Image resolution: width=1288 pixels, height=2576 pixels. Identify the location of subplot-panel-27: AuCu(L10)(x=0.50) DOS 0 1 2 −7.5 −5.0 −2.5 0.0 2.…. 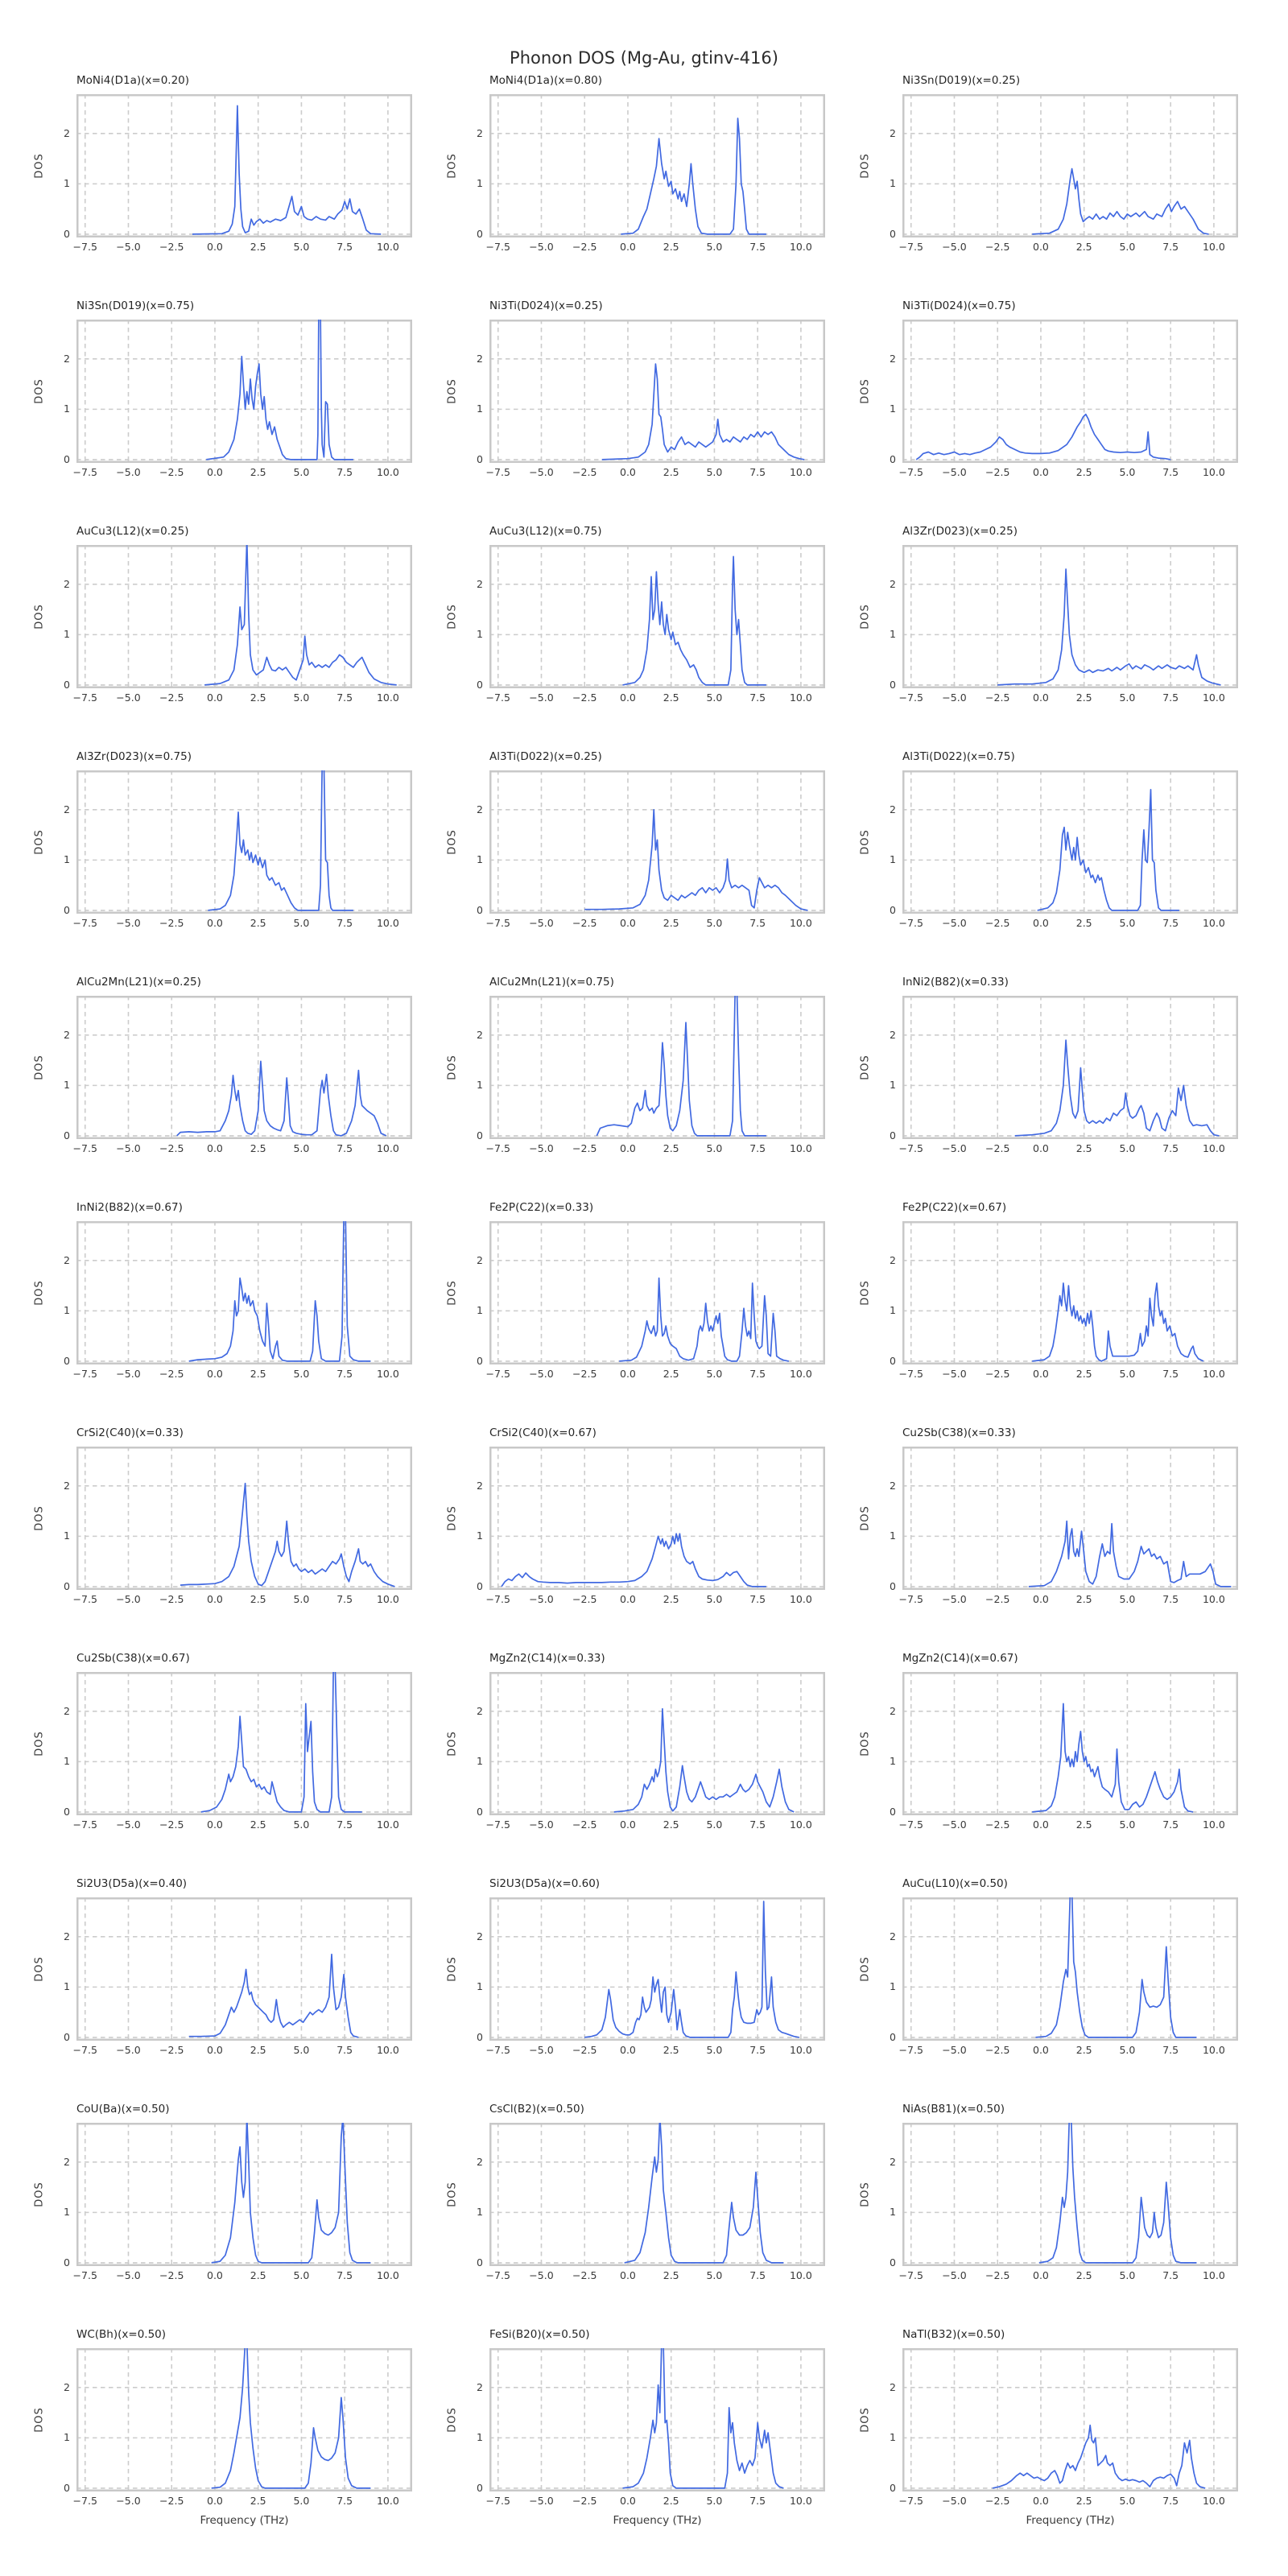
(1063, 1988).